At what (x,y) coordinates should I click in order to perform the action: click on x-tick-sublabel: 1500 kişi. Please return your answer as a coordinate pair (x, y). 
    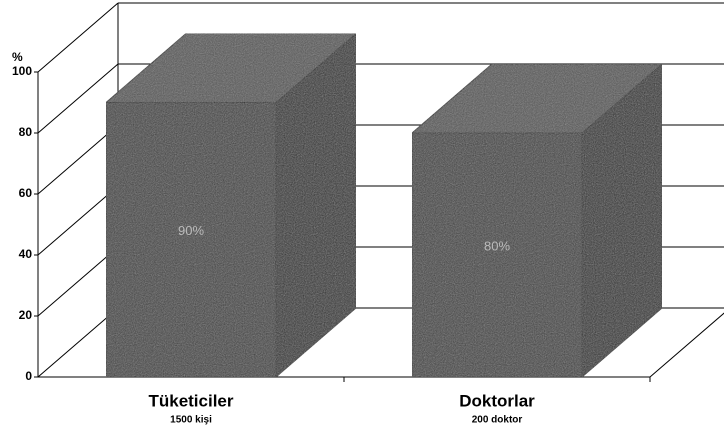
    Looking at the image, I should click on (191, 420).